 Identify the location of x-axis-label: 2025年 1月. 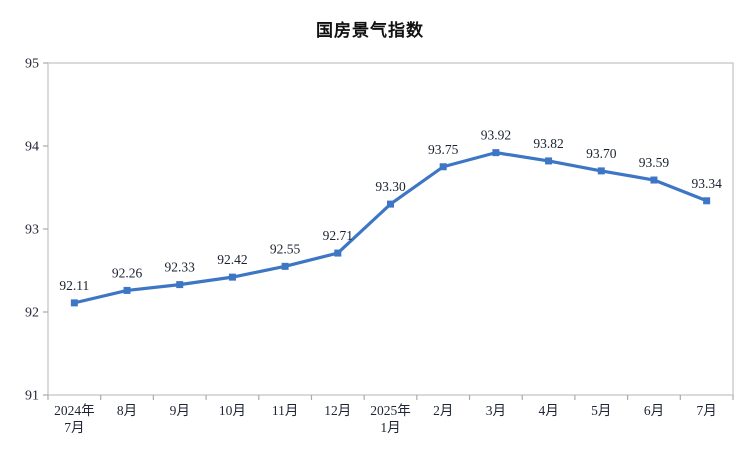
(390, 419).